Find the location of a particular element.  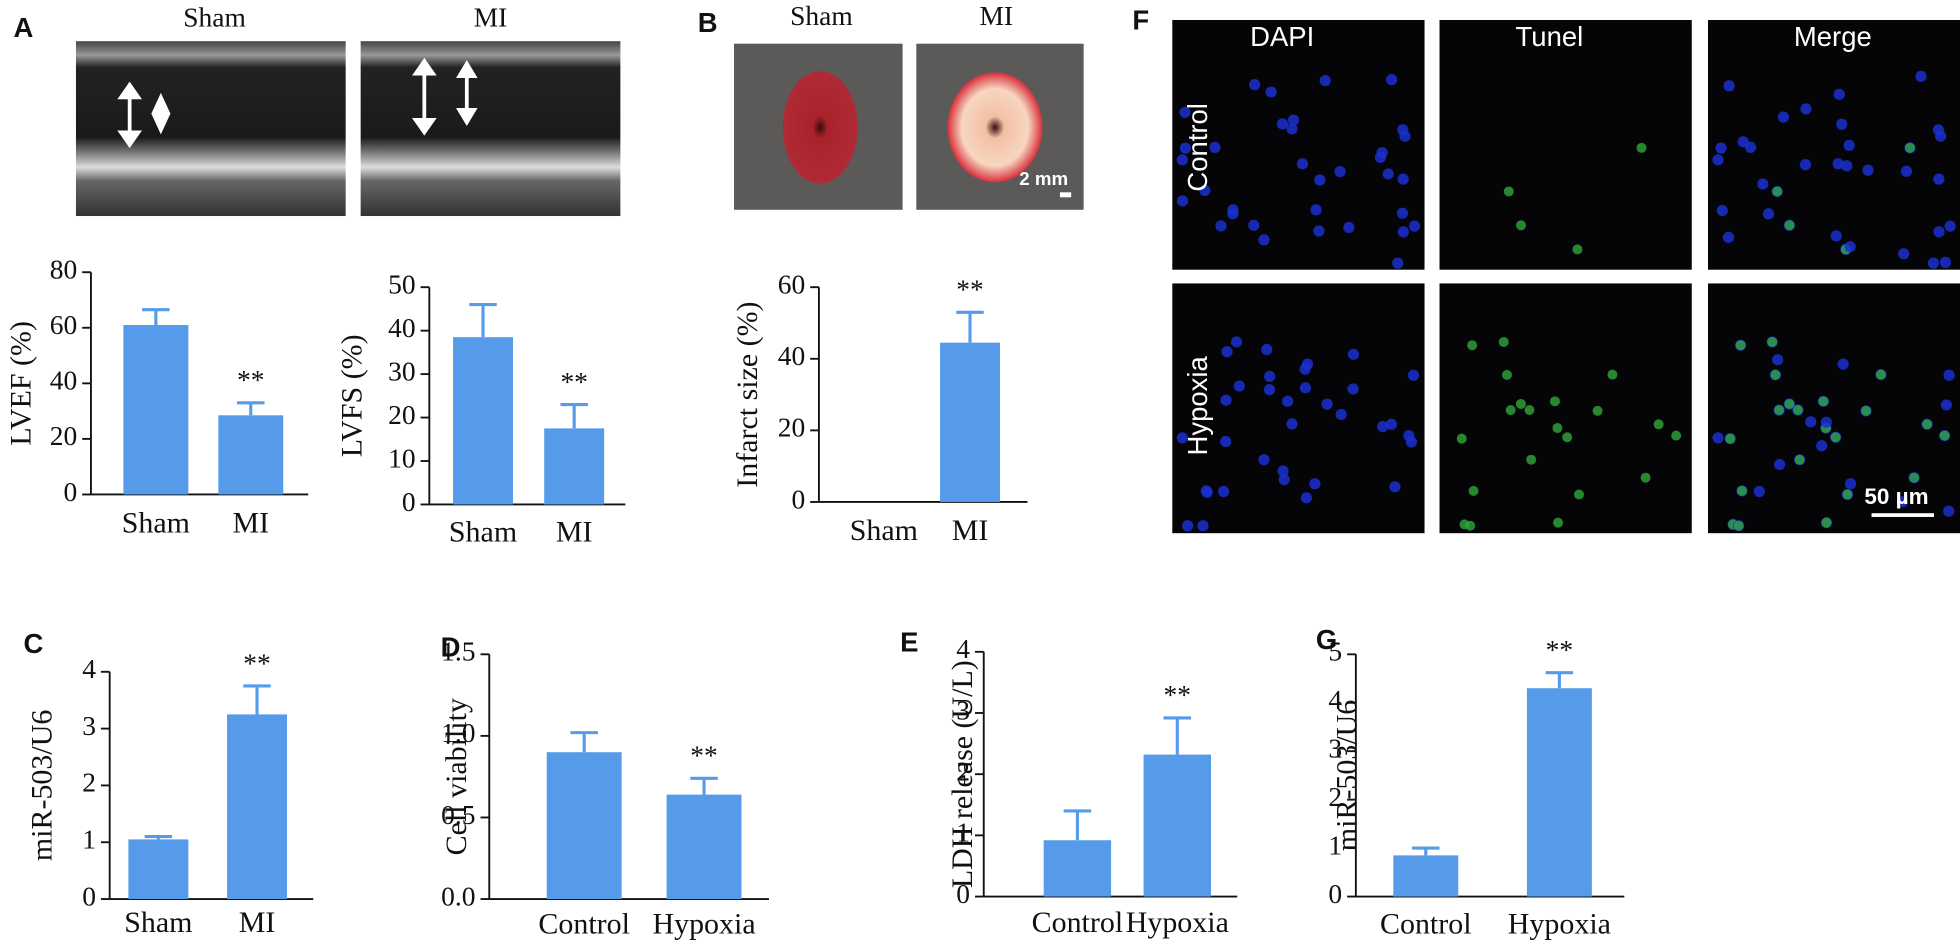

micrograph is located at coordinates (1565, 144).